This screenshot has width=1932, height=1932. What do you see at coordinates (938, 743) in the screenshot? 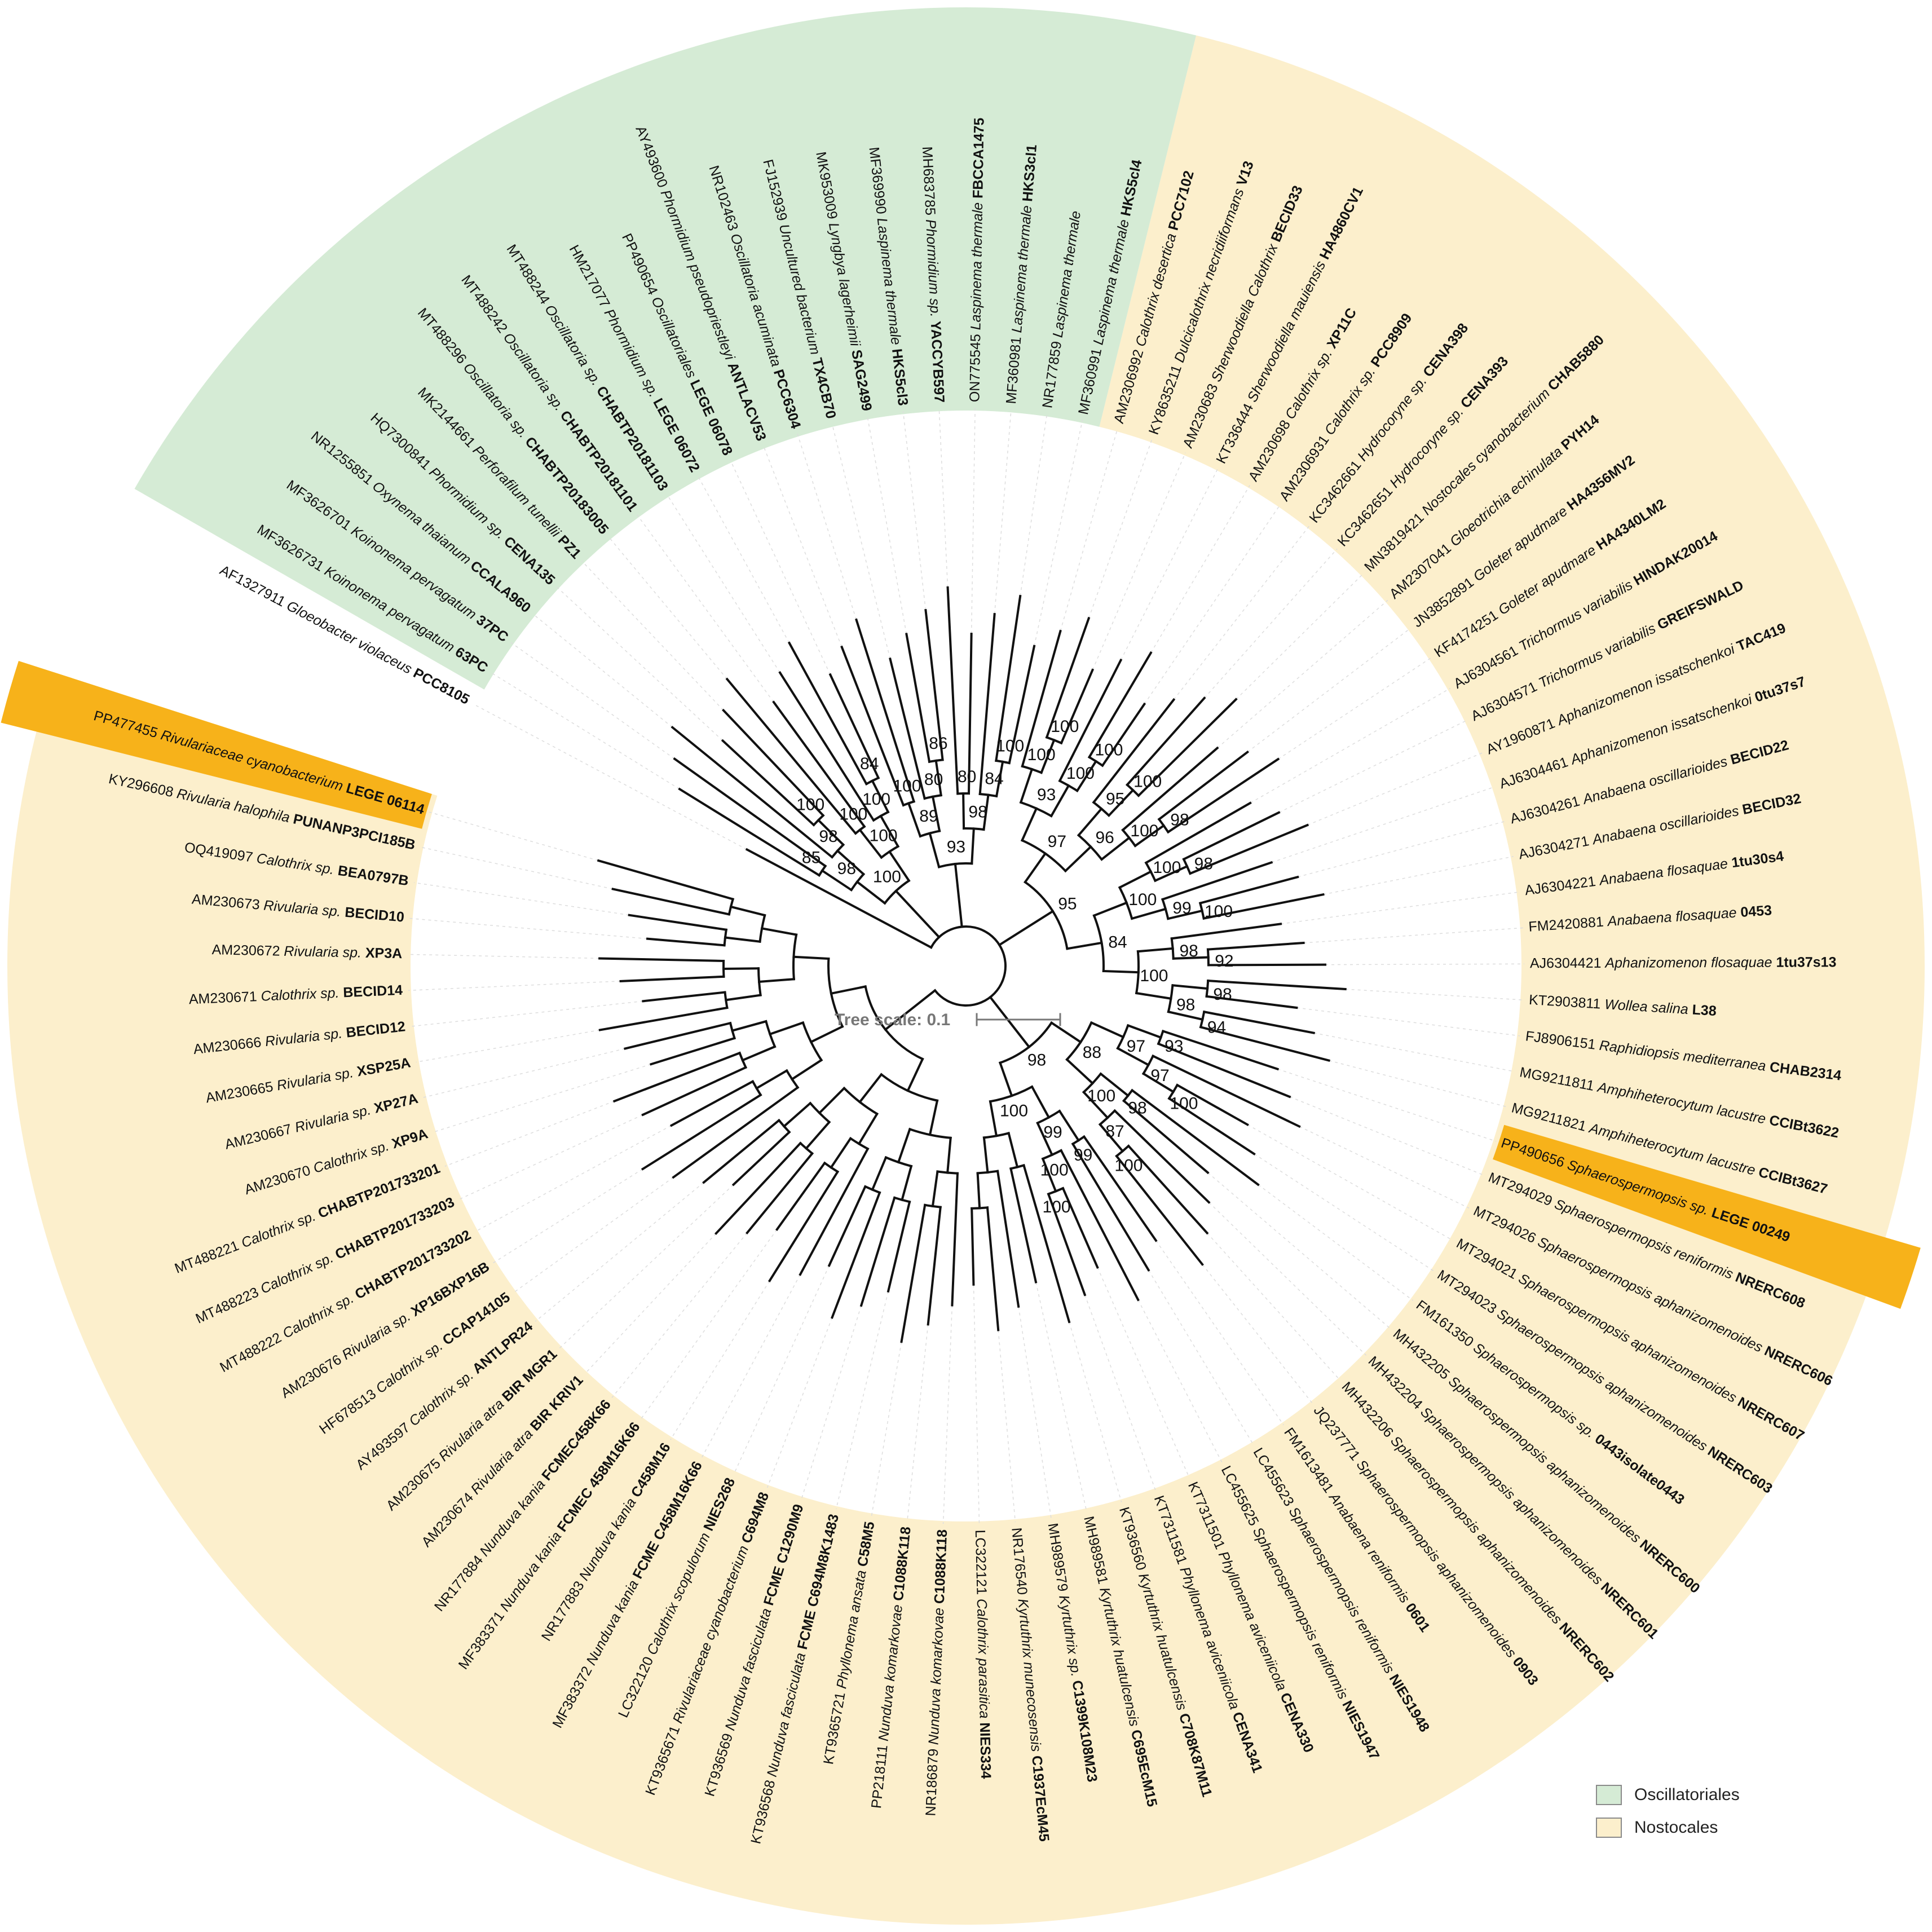
I see `bootstrap-value: 86` at bounding box center [938, 743].